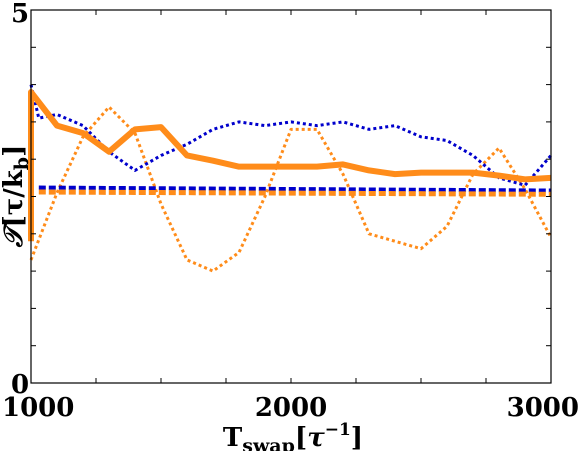 The height and width of the screenshot is (451, 581). I want to click on x-tick-label-3000: 3000, so click(543, 408).